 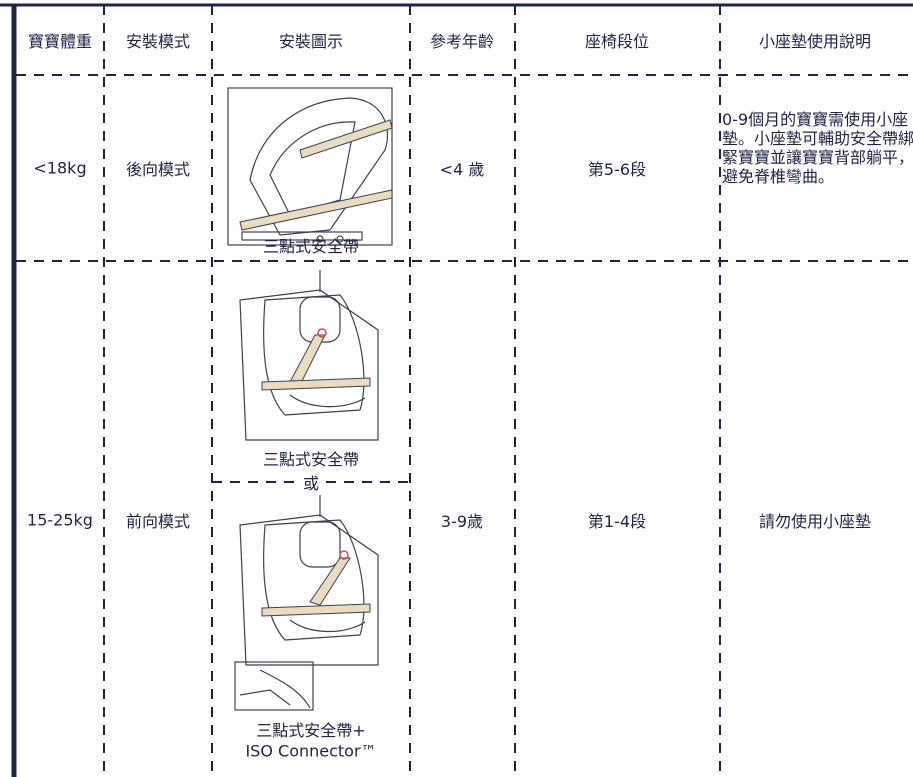 I want to click on install-caption: ISO Connector™, so click(x=311, y=751).